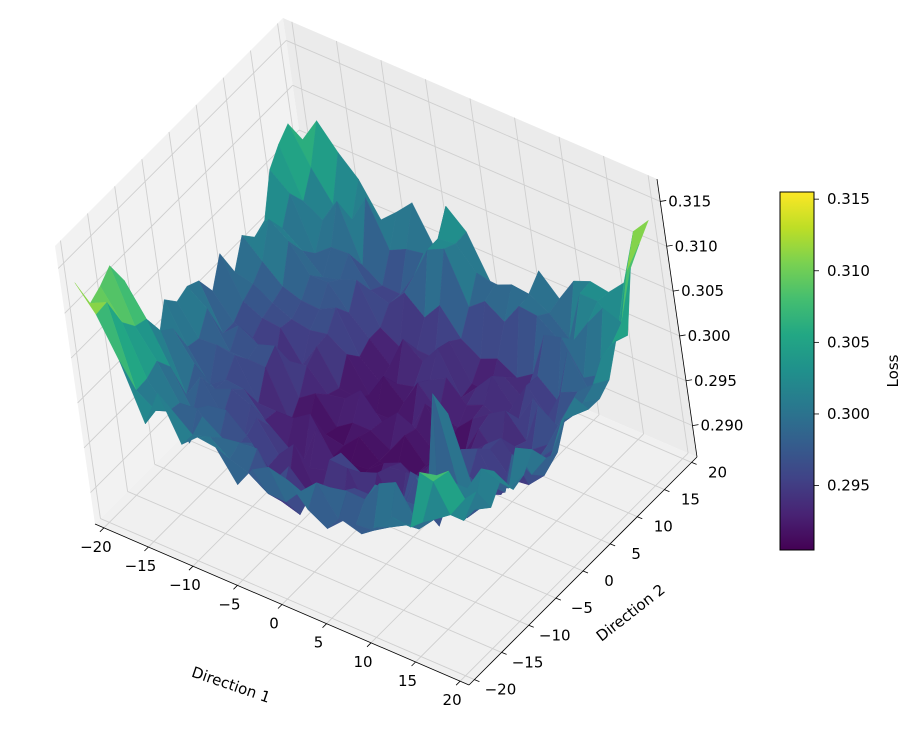 This screenshot has width=914, height=743. What do you see at coordinates (689, 201) in the screenshot?
I see `z-tick-label: 0.315` at bounding box center [689, 201].